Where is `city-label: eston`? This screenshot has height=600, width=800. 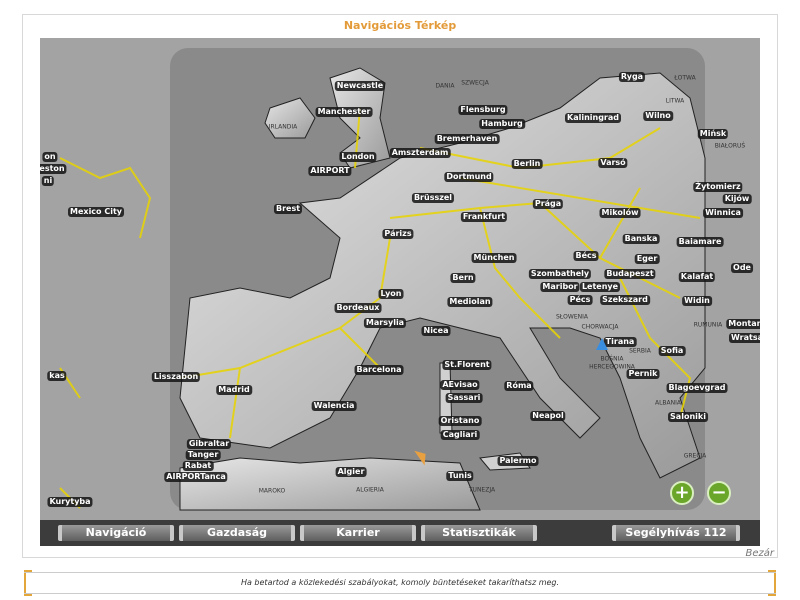 city-label: eston is located at coordinates (53, 169).